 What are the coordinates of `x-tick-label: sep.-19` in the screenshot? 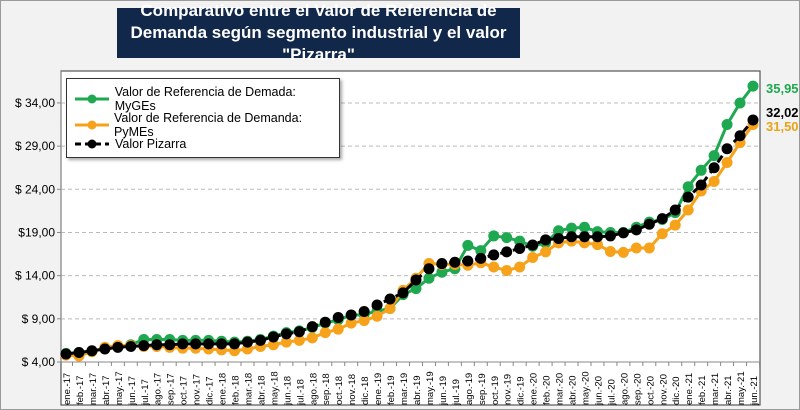 It's located at (482, 389).